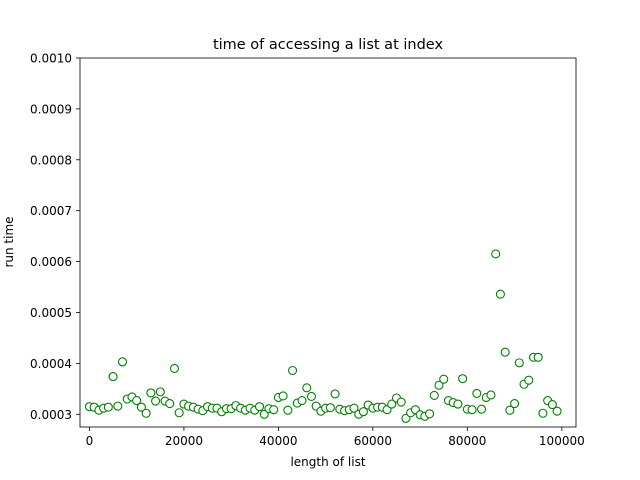 The width and height of the screenshot is (640, 480). I want to click on y-axis-label: run time, so click(9, 241).